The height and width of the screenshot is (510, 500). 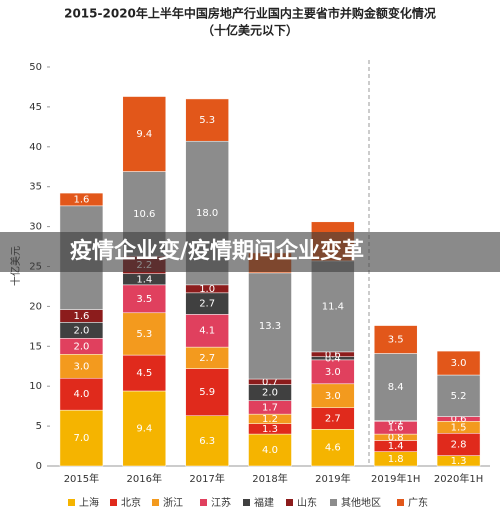 I want to click on x-tick-label: 2016年, so click(x=144, y=478).